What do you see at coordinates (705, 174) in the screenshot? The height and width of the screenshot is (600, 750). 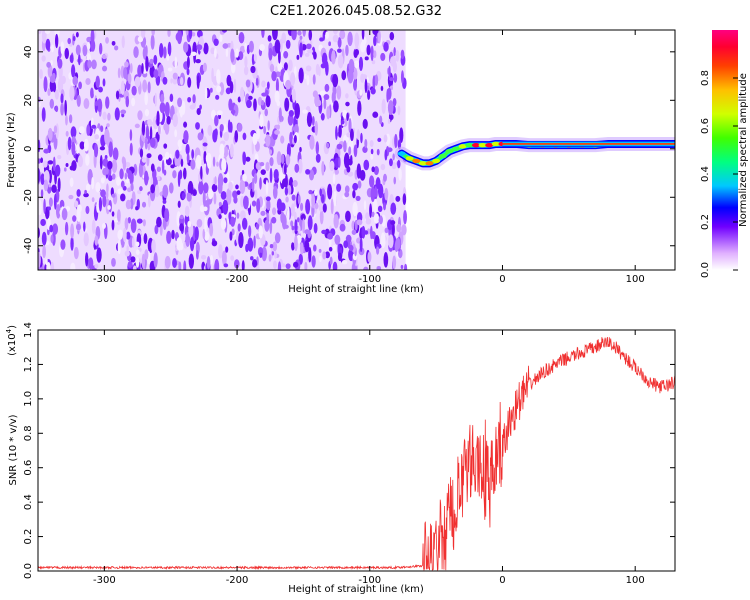 I see `colorbar-tick-label: 0.4` at bounding box center [705, 174].